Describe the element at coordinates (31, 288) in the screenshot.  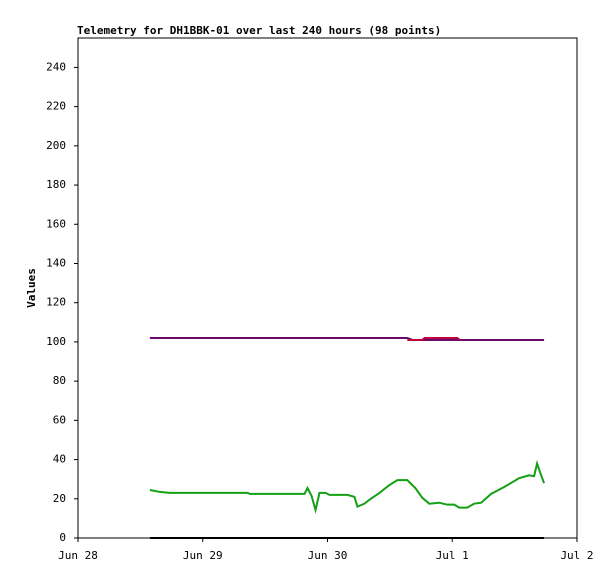
I see `y-axis-label: Values` at that location.